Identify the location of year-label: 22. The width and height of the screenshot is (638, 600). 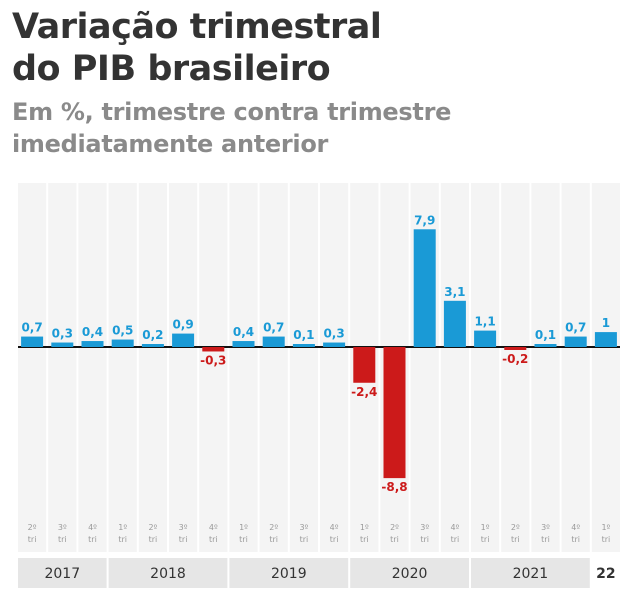
(605, 574).